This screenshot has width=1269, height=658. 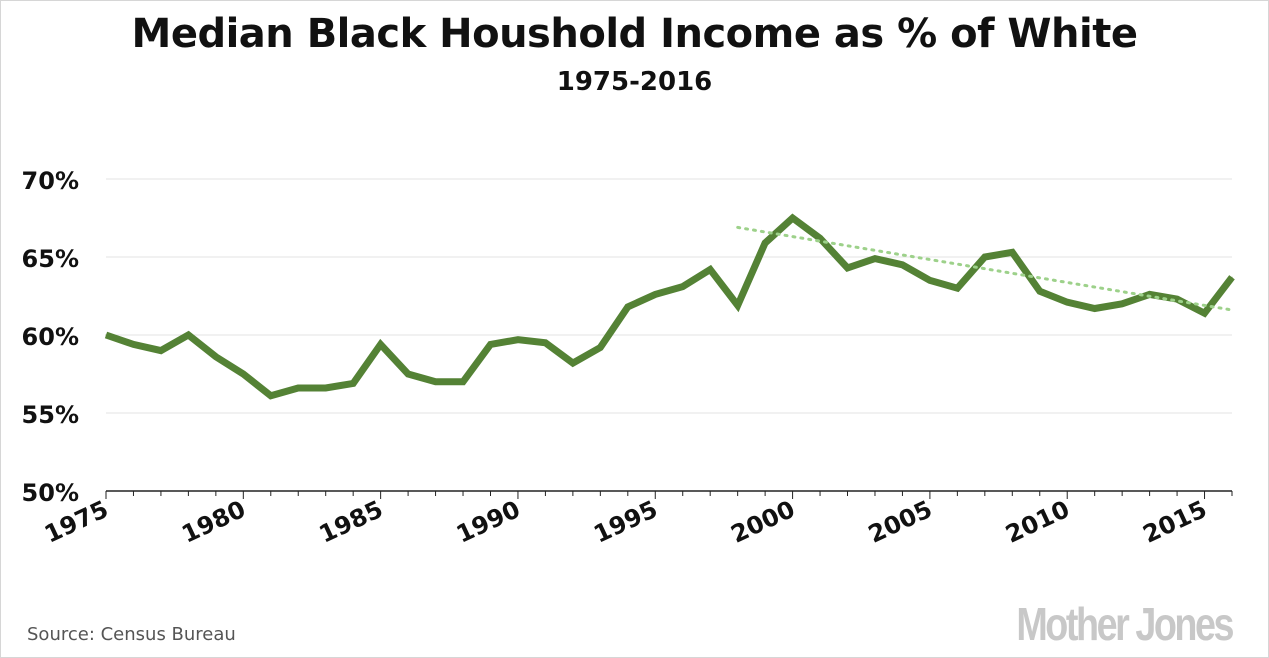 What do you see at coordinates (1037, 522) in the screenshot?
I see `x-tick-label: 2010` at bounding box center [1037, 522].